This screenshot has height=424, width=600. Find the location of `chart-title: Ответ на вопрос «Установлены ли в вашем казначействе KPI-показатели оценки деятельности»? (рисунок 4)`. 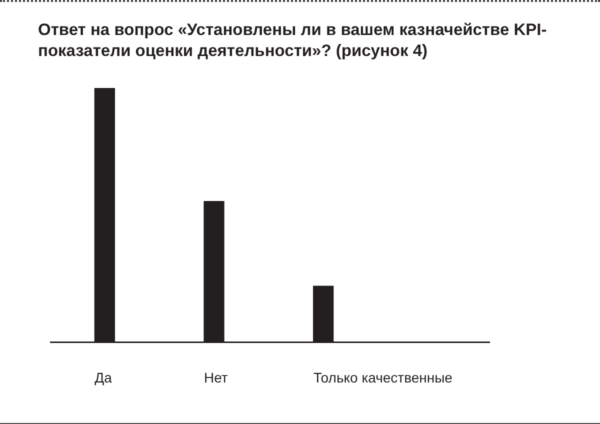

chart-title: Ответ на вопрос «Установлены ли в вашем казначействе KPI-показатели оценки деятельности»? (рисунок 4) is located at coordinates (293, 41).